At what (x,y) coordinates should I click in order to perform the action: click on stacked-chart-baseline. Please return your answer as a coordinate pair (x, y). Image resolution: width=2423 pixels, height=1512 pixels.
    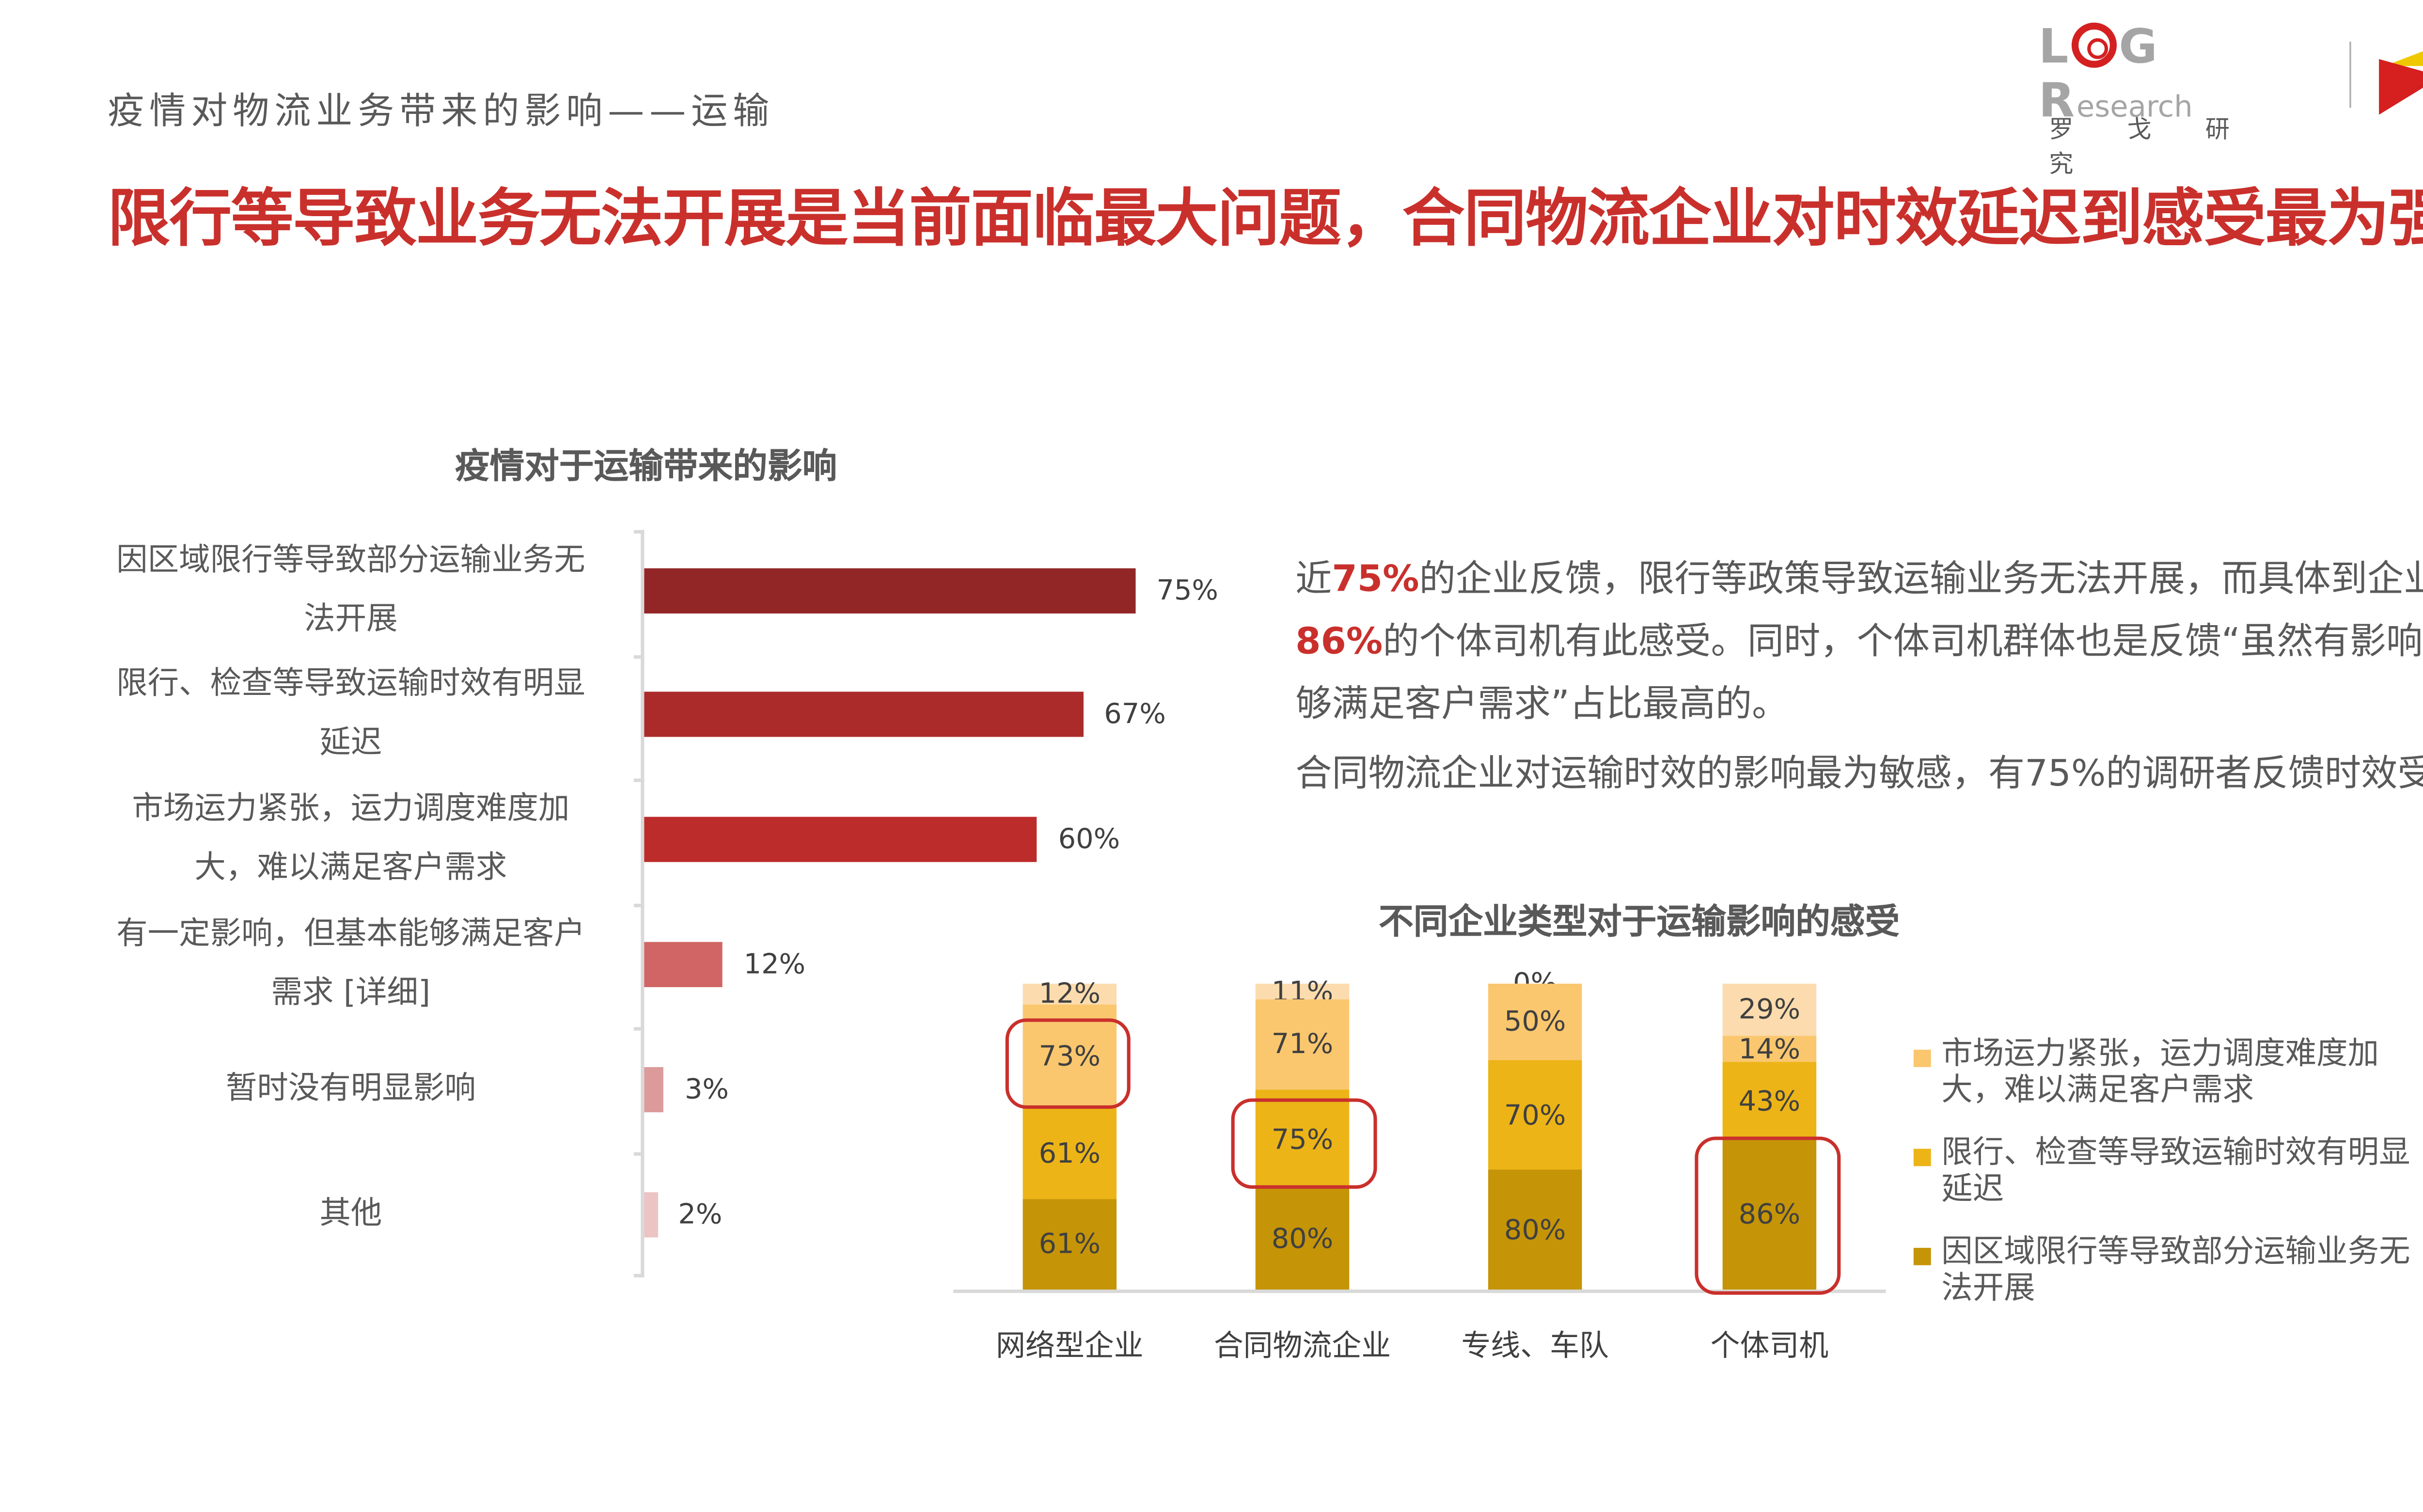
    Looking at the image, I should click on (1419, 1291).